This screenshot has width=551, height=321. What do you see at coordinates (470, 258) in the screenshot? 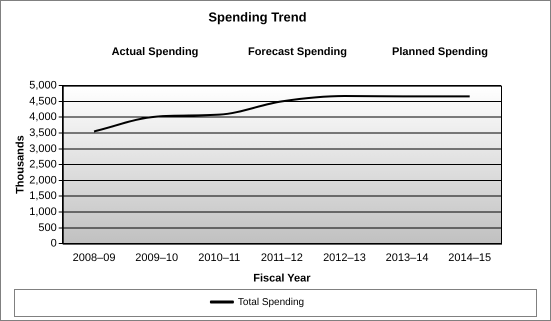
I see `x-tick-label: 2014–15` at bounding box center [470, 258].